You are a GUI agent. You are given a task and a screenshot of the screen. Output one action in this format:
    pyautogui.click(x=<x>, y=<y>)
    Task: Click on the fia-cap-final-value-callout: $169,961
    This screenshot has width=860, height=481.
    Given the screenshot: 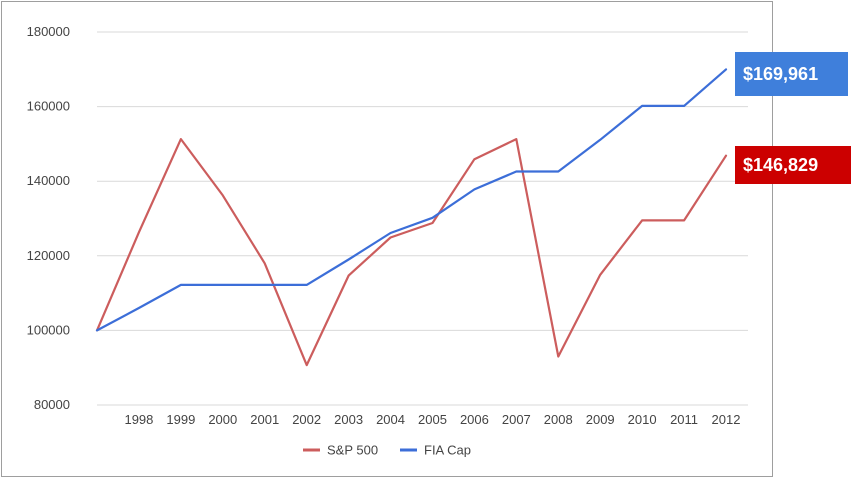 What is the action you would take?
    pyautogui.click(x=791, y=74)
    